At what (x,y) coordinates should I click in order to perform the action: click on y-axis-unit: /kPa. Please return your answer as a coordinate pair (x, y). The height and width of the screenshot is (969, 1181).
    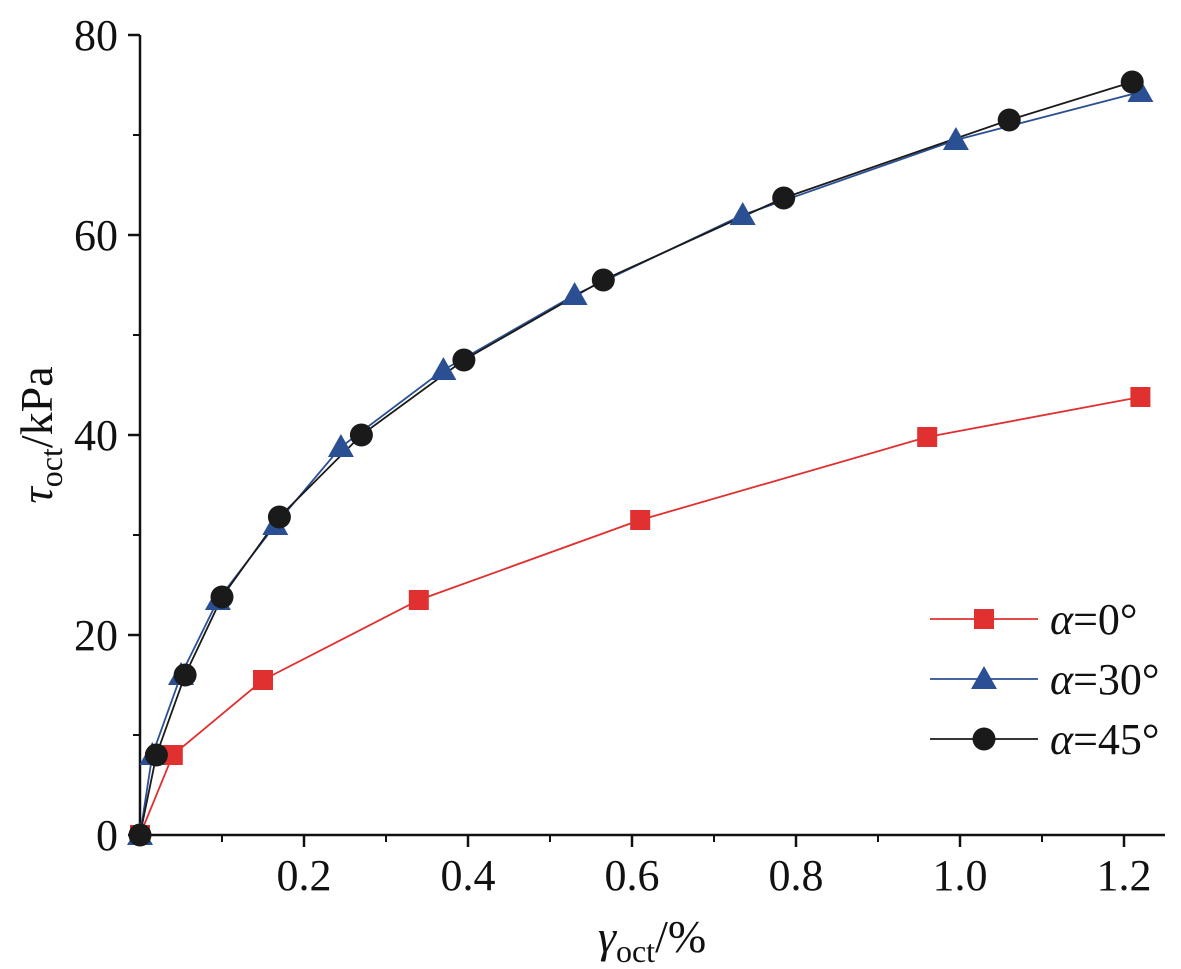
    Looking at the image, I should click on (36, 407).